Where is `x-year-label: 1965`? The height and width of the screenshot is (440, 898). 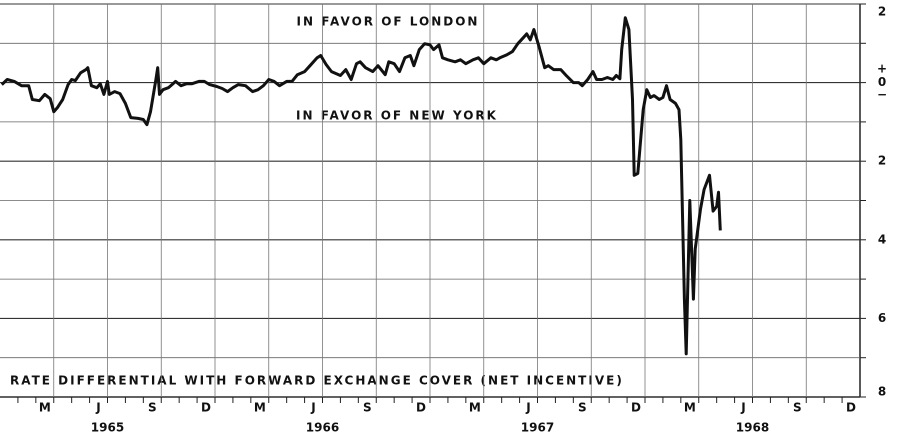 x-year-label: 1965 is located at coordinates (107, 428).